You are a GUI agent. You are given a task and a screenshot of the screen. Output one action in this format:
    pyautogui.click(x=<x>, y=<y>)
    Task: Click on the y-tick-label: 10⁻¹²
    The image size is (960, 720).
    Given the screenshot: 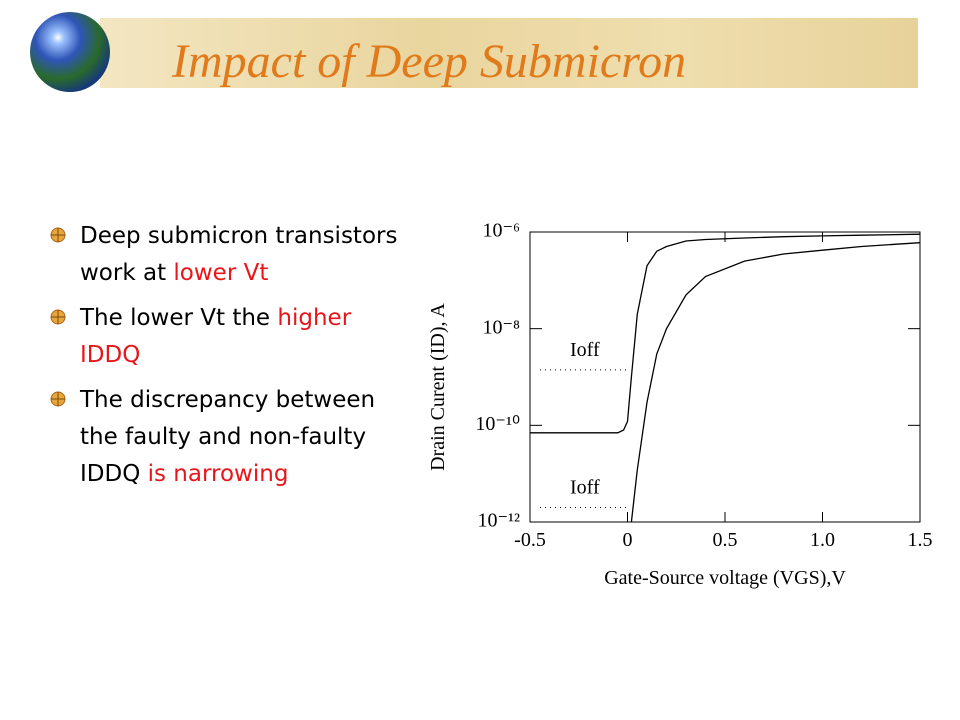 What is the action you would take?
    pyautogui.click(x=498, y=521)
    